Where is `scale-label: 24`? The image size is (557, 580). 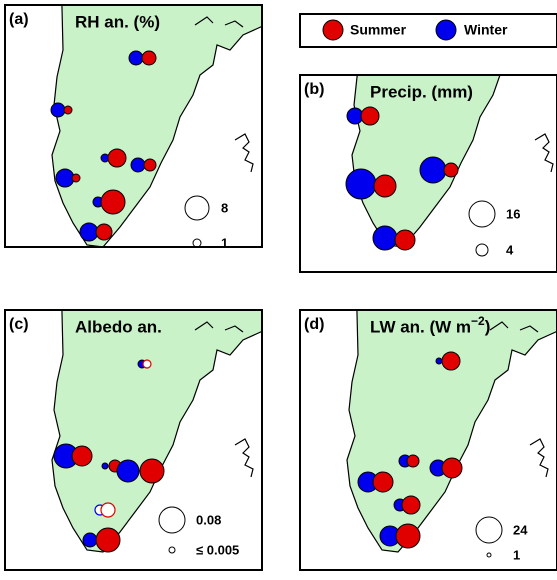
scale-label: 24 is located at coordinates (520, 529).